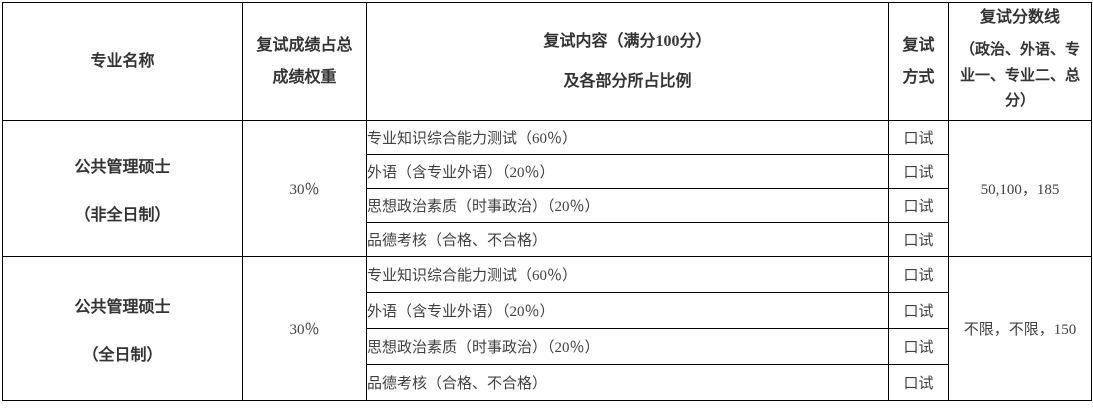 This screenshot has height=411, width=1093. What do you see at coordinates (122, 215) in the screenshot?
I see `major-mode: （非全日制）` at bounding box center [122, 215].